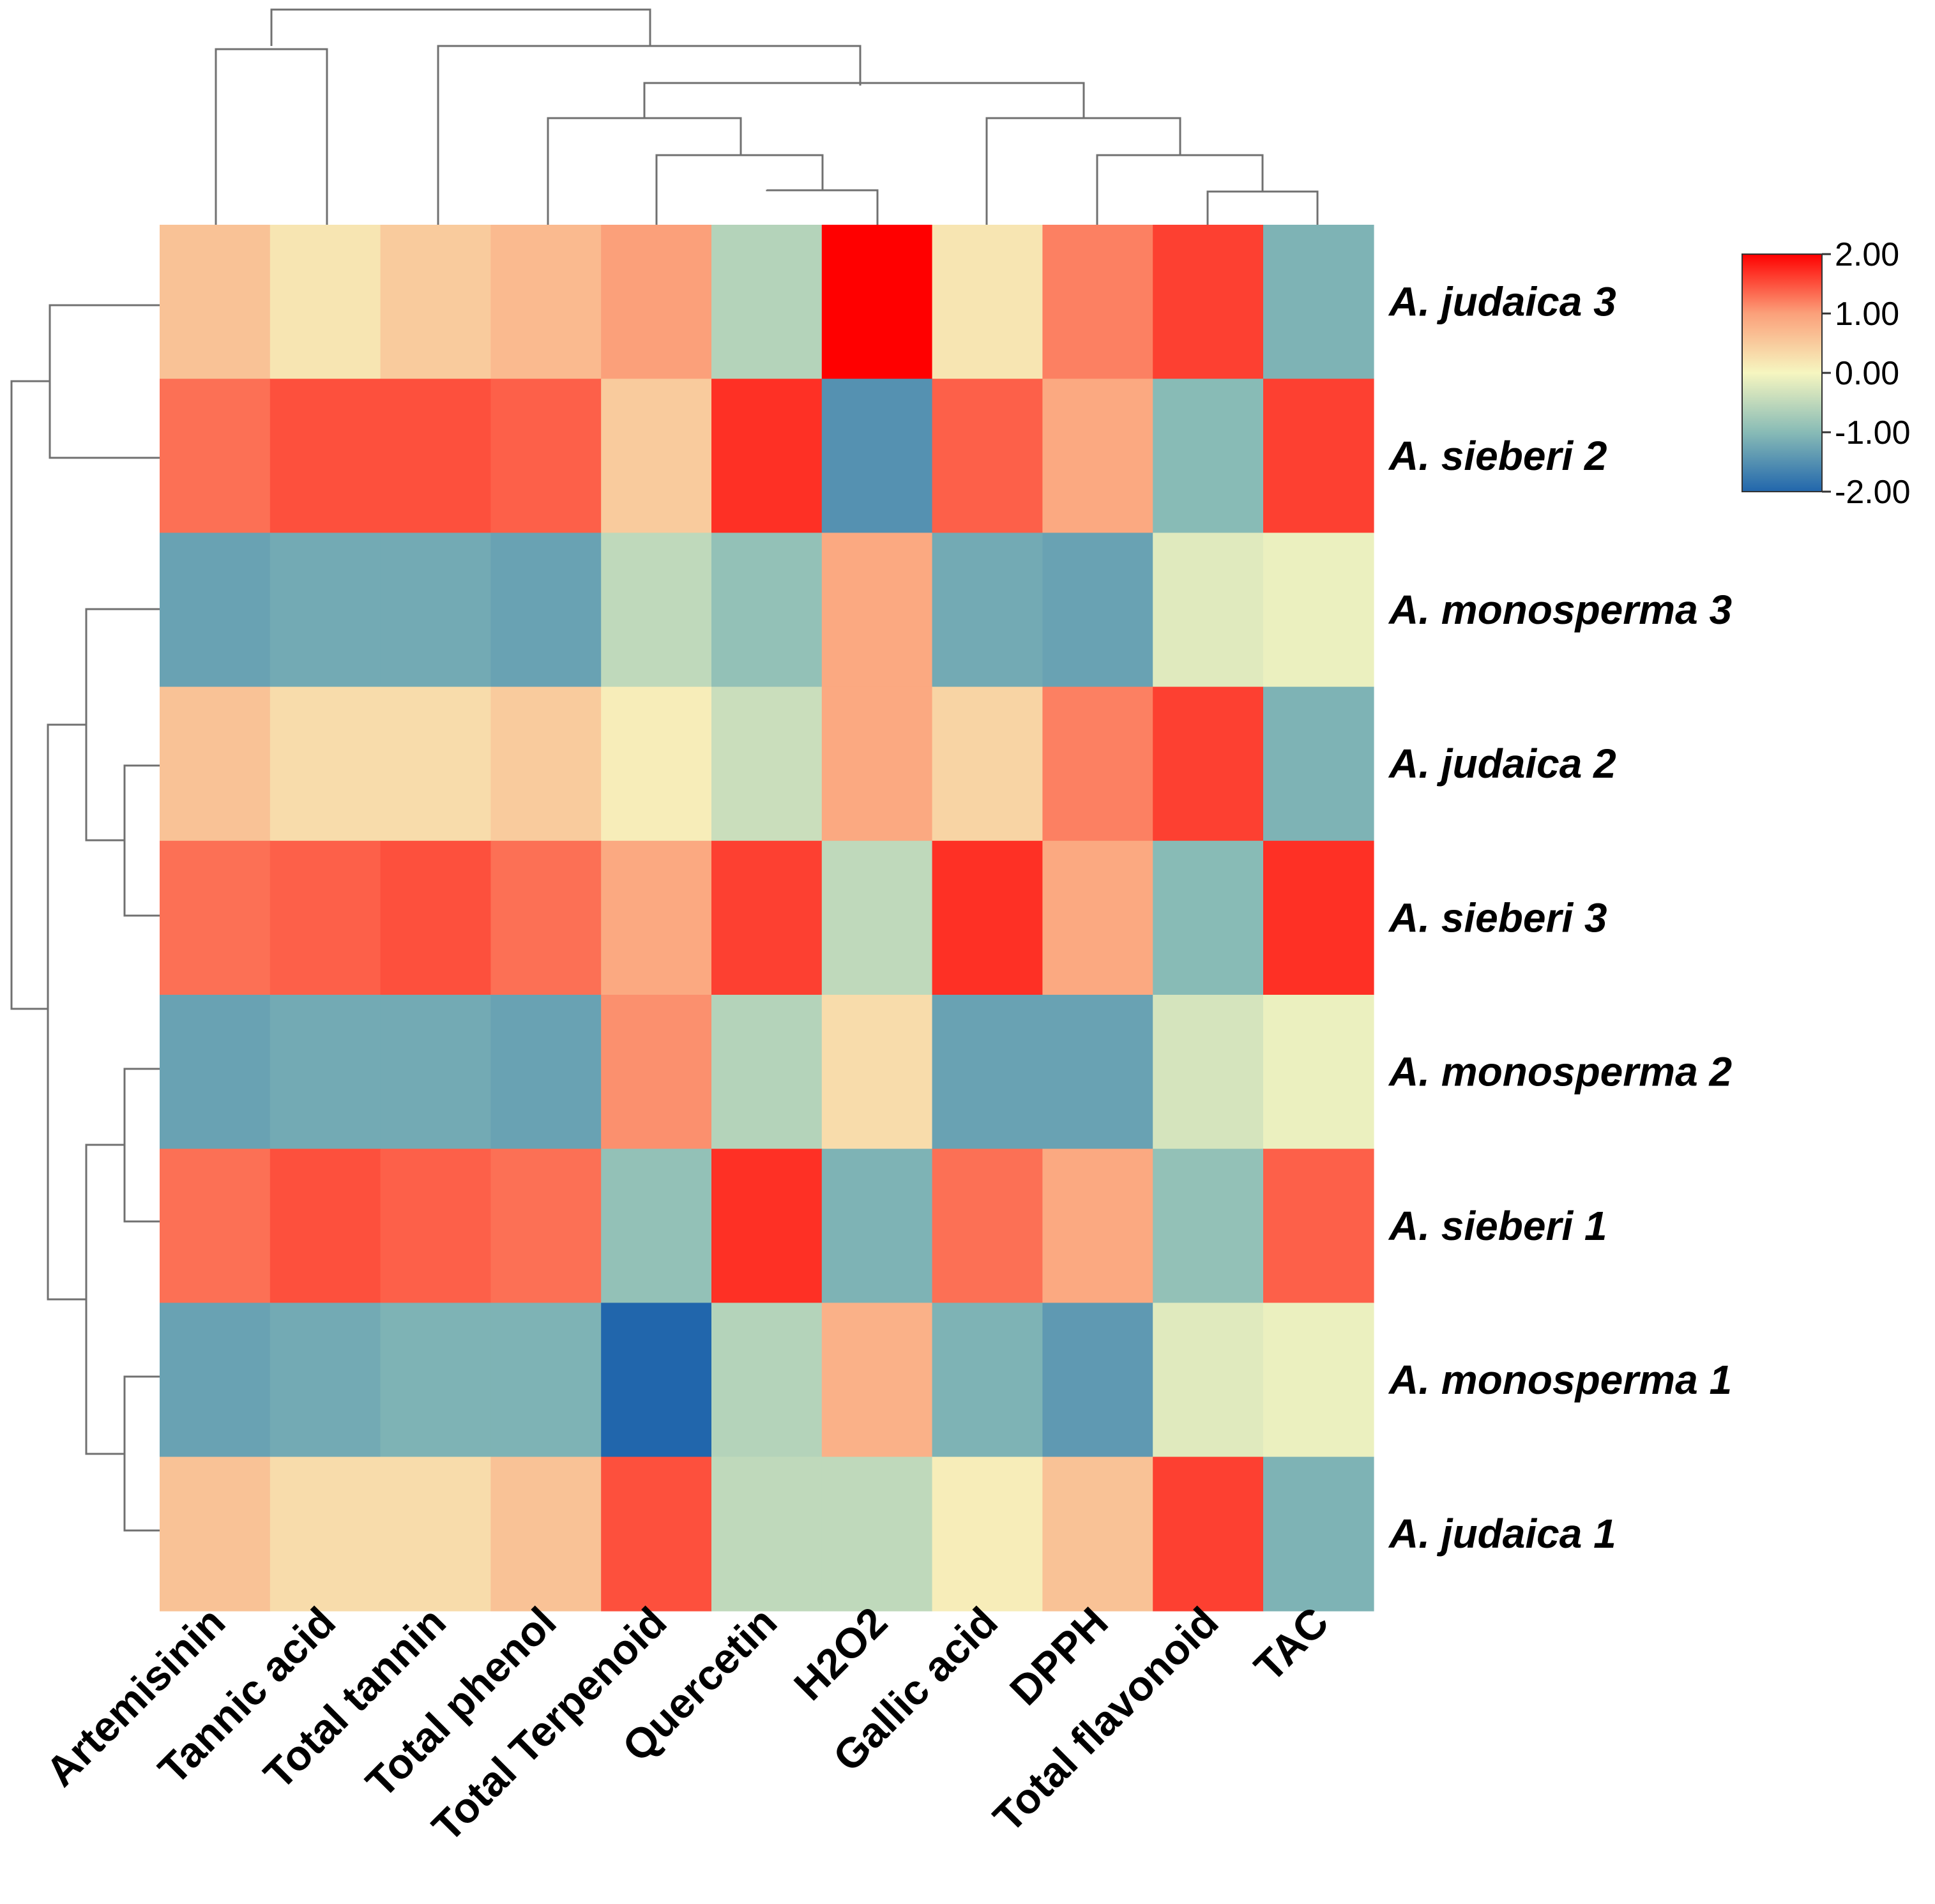  What do you see at coordinates (1497, 918) in the screenshot?
I see `row-label: A. sieberi 3` at bounding box center [1497, 918].